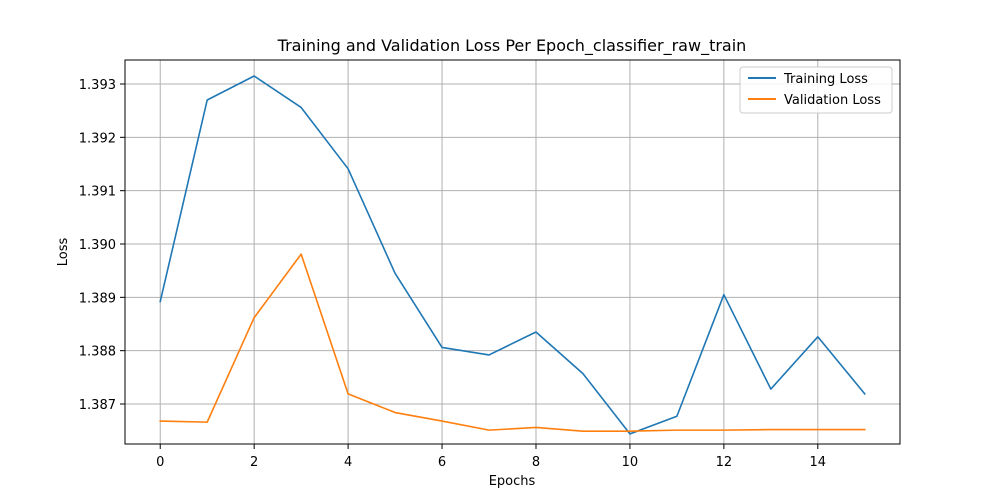 This screenshot has width=1000, height=500. I want to click on x-tick-label: 12, so click(724, 462).